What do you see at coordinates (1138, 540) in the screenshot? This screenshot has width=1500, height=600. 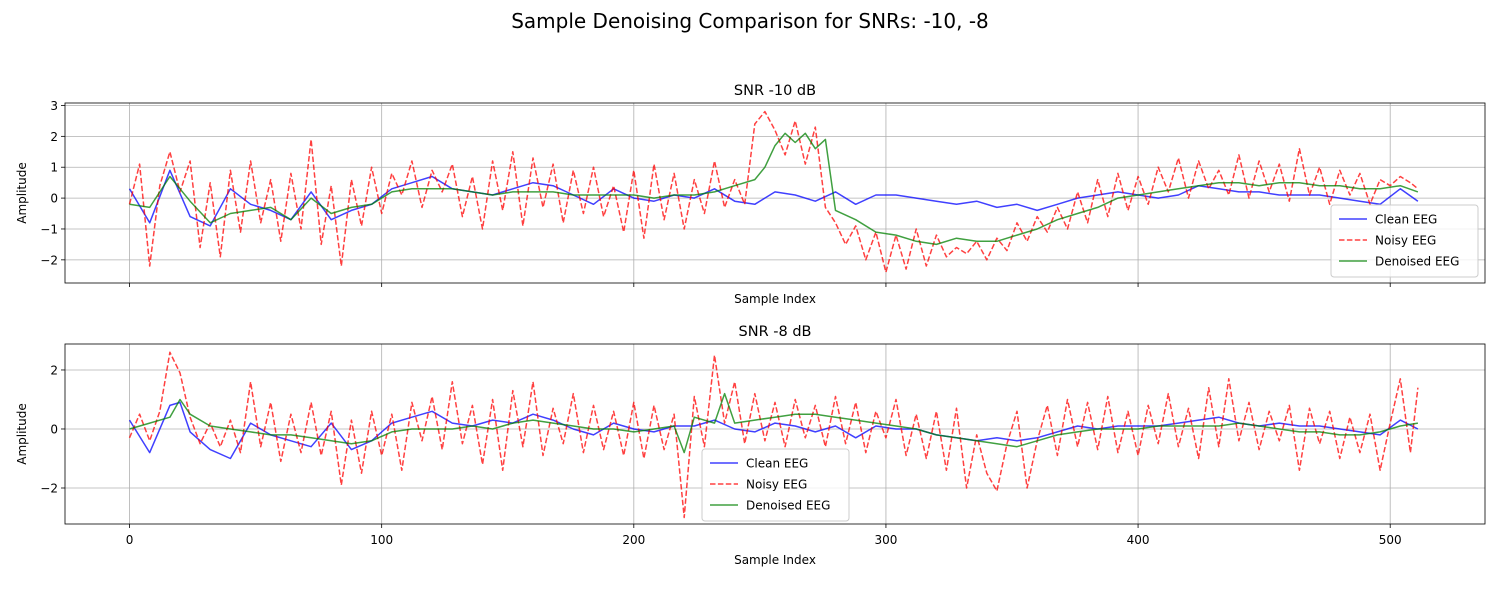 I see `x-tick-label: 400` at bounding box center [1138, 540].